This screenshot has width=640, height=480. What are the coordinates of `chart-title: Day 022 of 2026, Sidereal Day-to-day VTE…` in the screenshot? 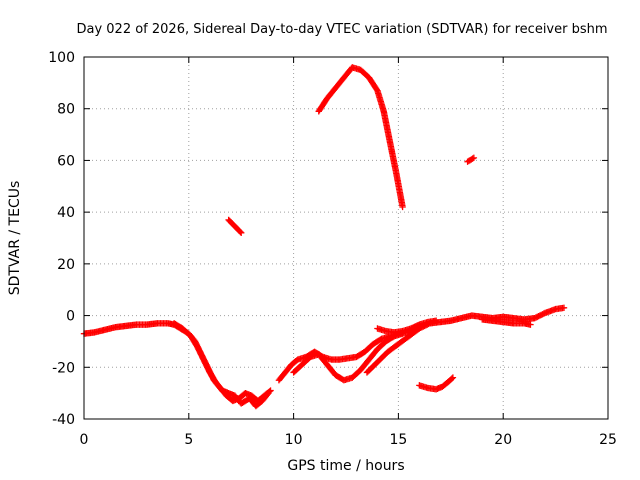 It's located at (341, 29).